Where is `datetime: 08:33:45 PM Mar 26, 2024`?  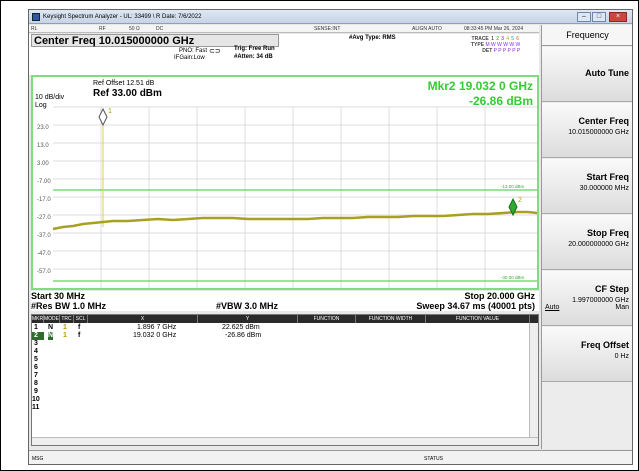
datetime: 08:33:45 PM Mar 26, 2024 is located at coordinates (494, 29).